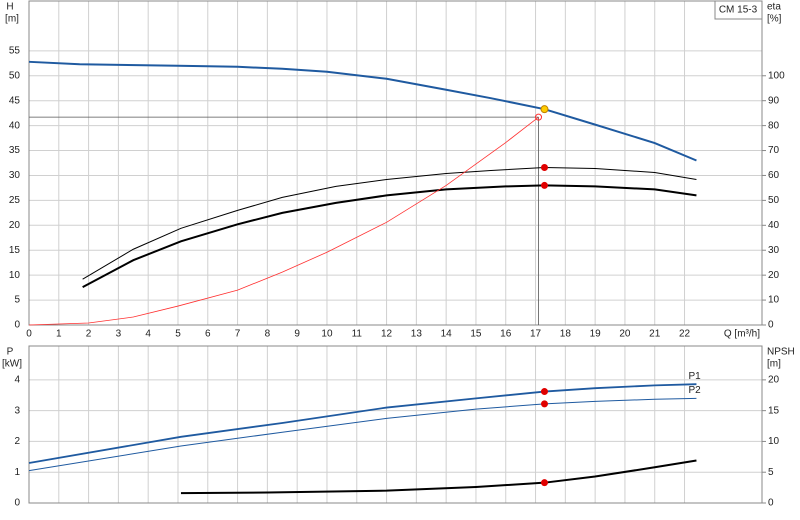 This screenshot has height=520, width=800. Describe the element at coordinates (17, 410) in the screenshot. I see `y-tick-label: 3` at that location.